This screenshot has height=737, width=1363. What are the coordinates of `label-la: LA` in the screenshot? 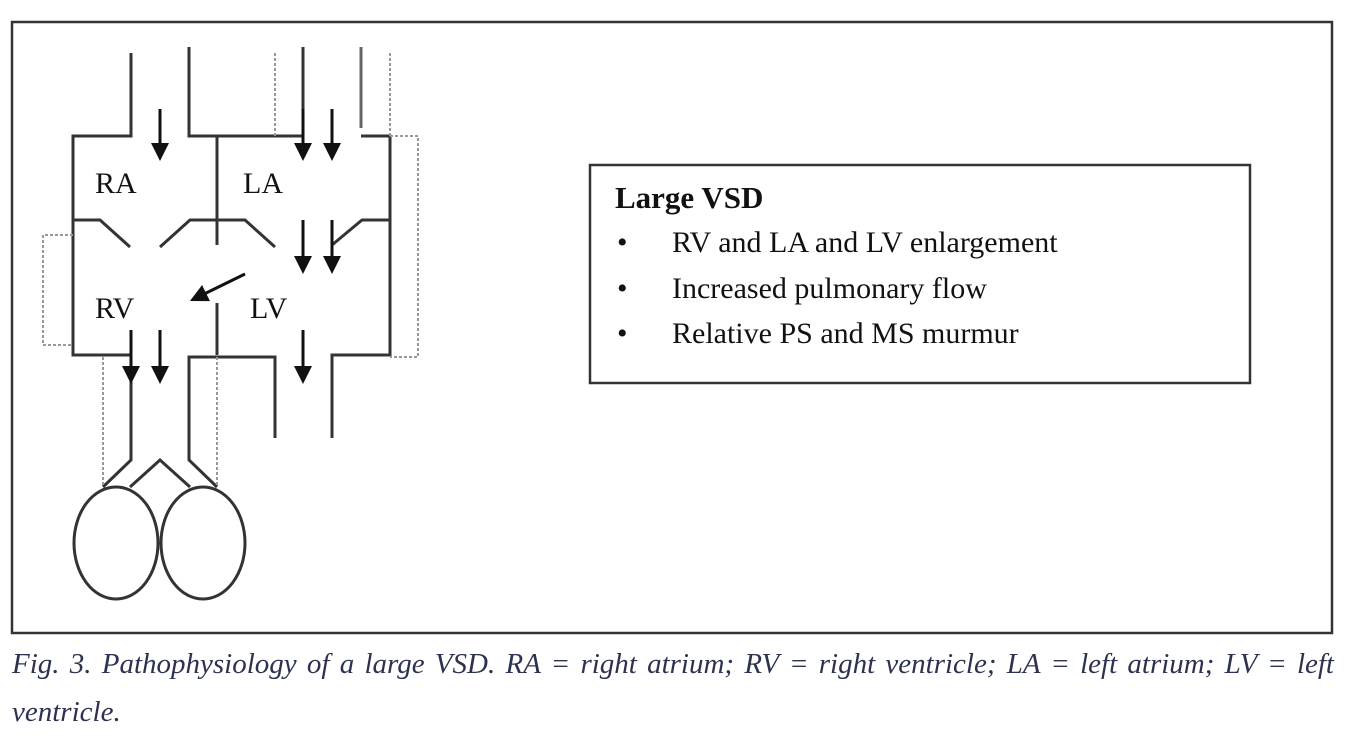 It's located at (263, 183).